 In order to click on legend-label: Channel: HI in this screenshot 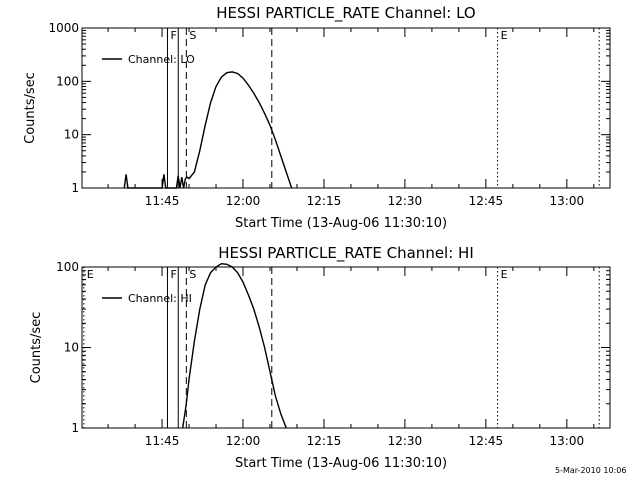, I will do `click(160, 298)`.